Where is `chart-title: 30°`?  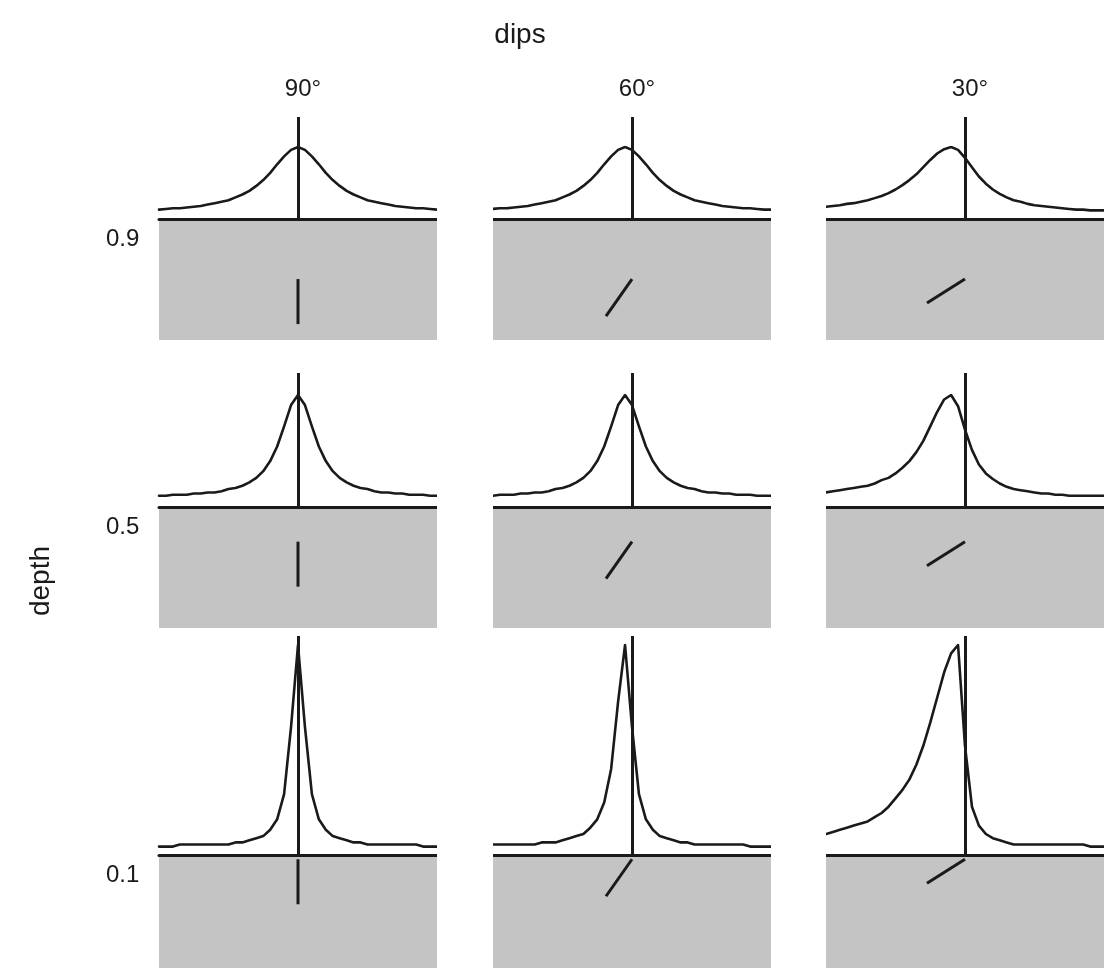
chart-title: 30° is located at coordinates (970, 87).